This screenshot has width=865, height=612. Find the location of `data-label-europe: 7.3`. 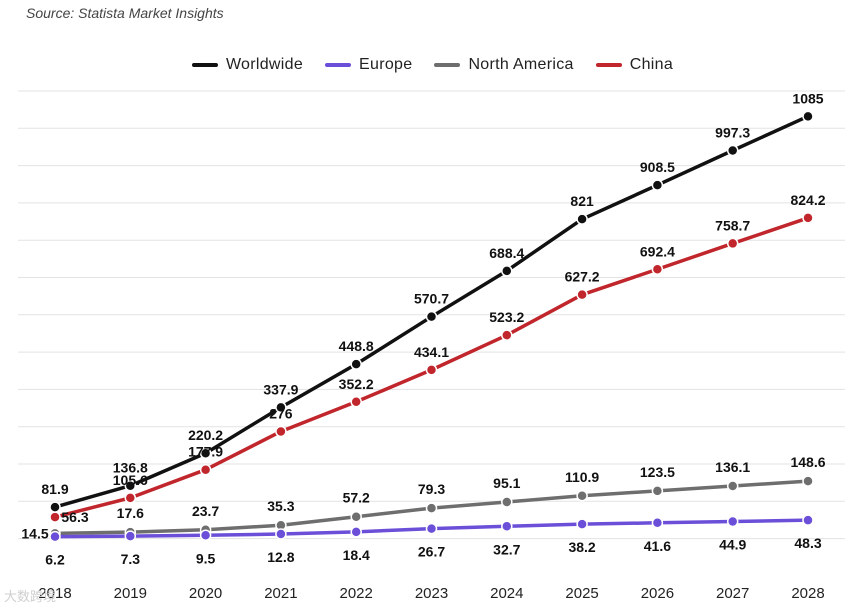

data-label-europe: 7.3 is located at coordinates (131, 559).